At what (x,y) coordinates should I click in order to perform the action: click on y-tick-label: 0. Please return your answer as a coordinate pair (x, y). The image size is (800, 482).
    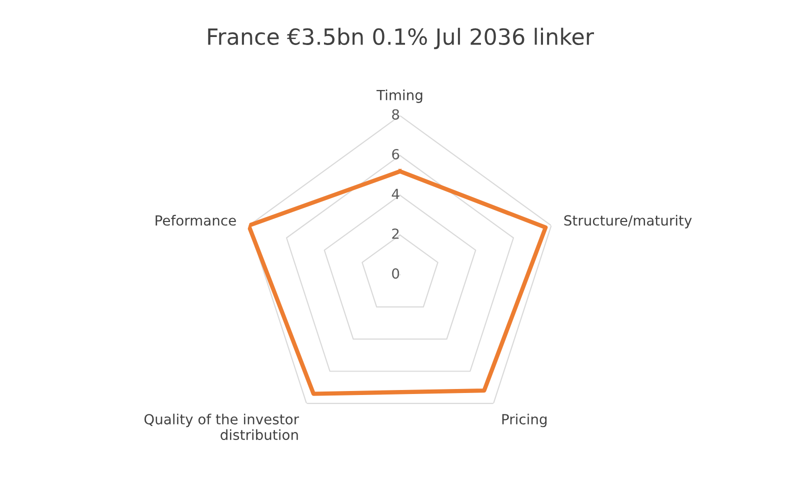
    Looking at the image, I should click on (396, 273).